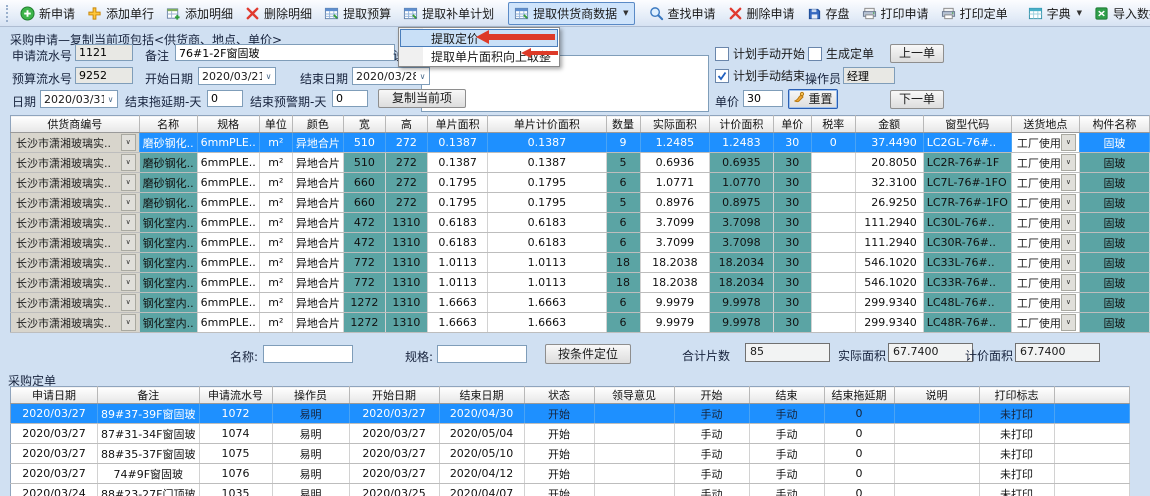  Describe the element at coordinates (276, 124) in the screenshot. I see `column-header: 单位` at that location.